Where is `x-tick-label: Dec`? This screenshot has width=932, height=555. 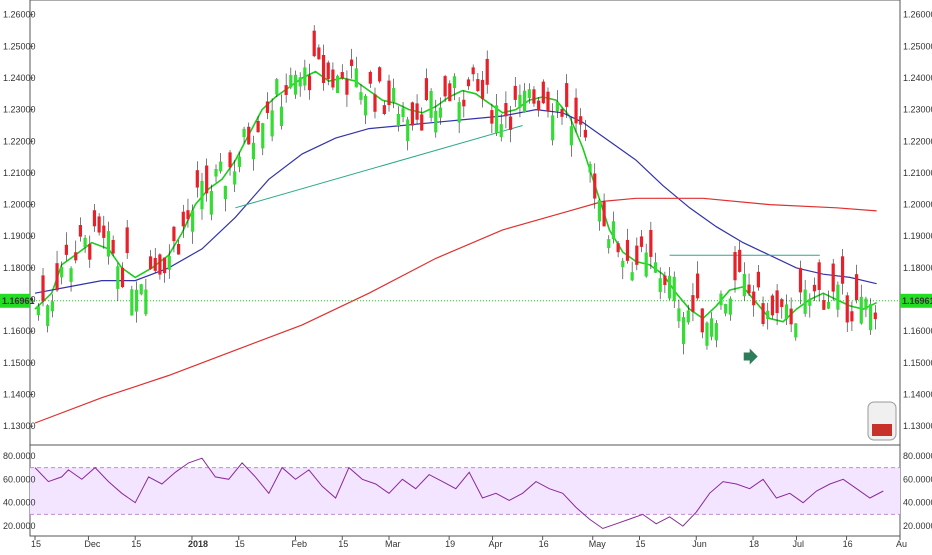 x-tick-label: Dec is located at coordinates (92, 544).